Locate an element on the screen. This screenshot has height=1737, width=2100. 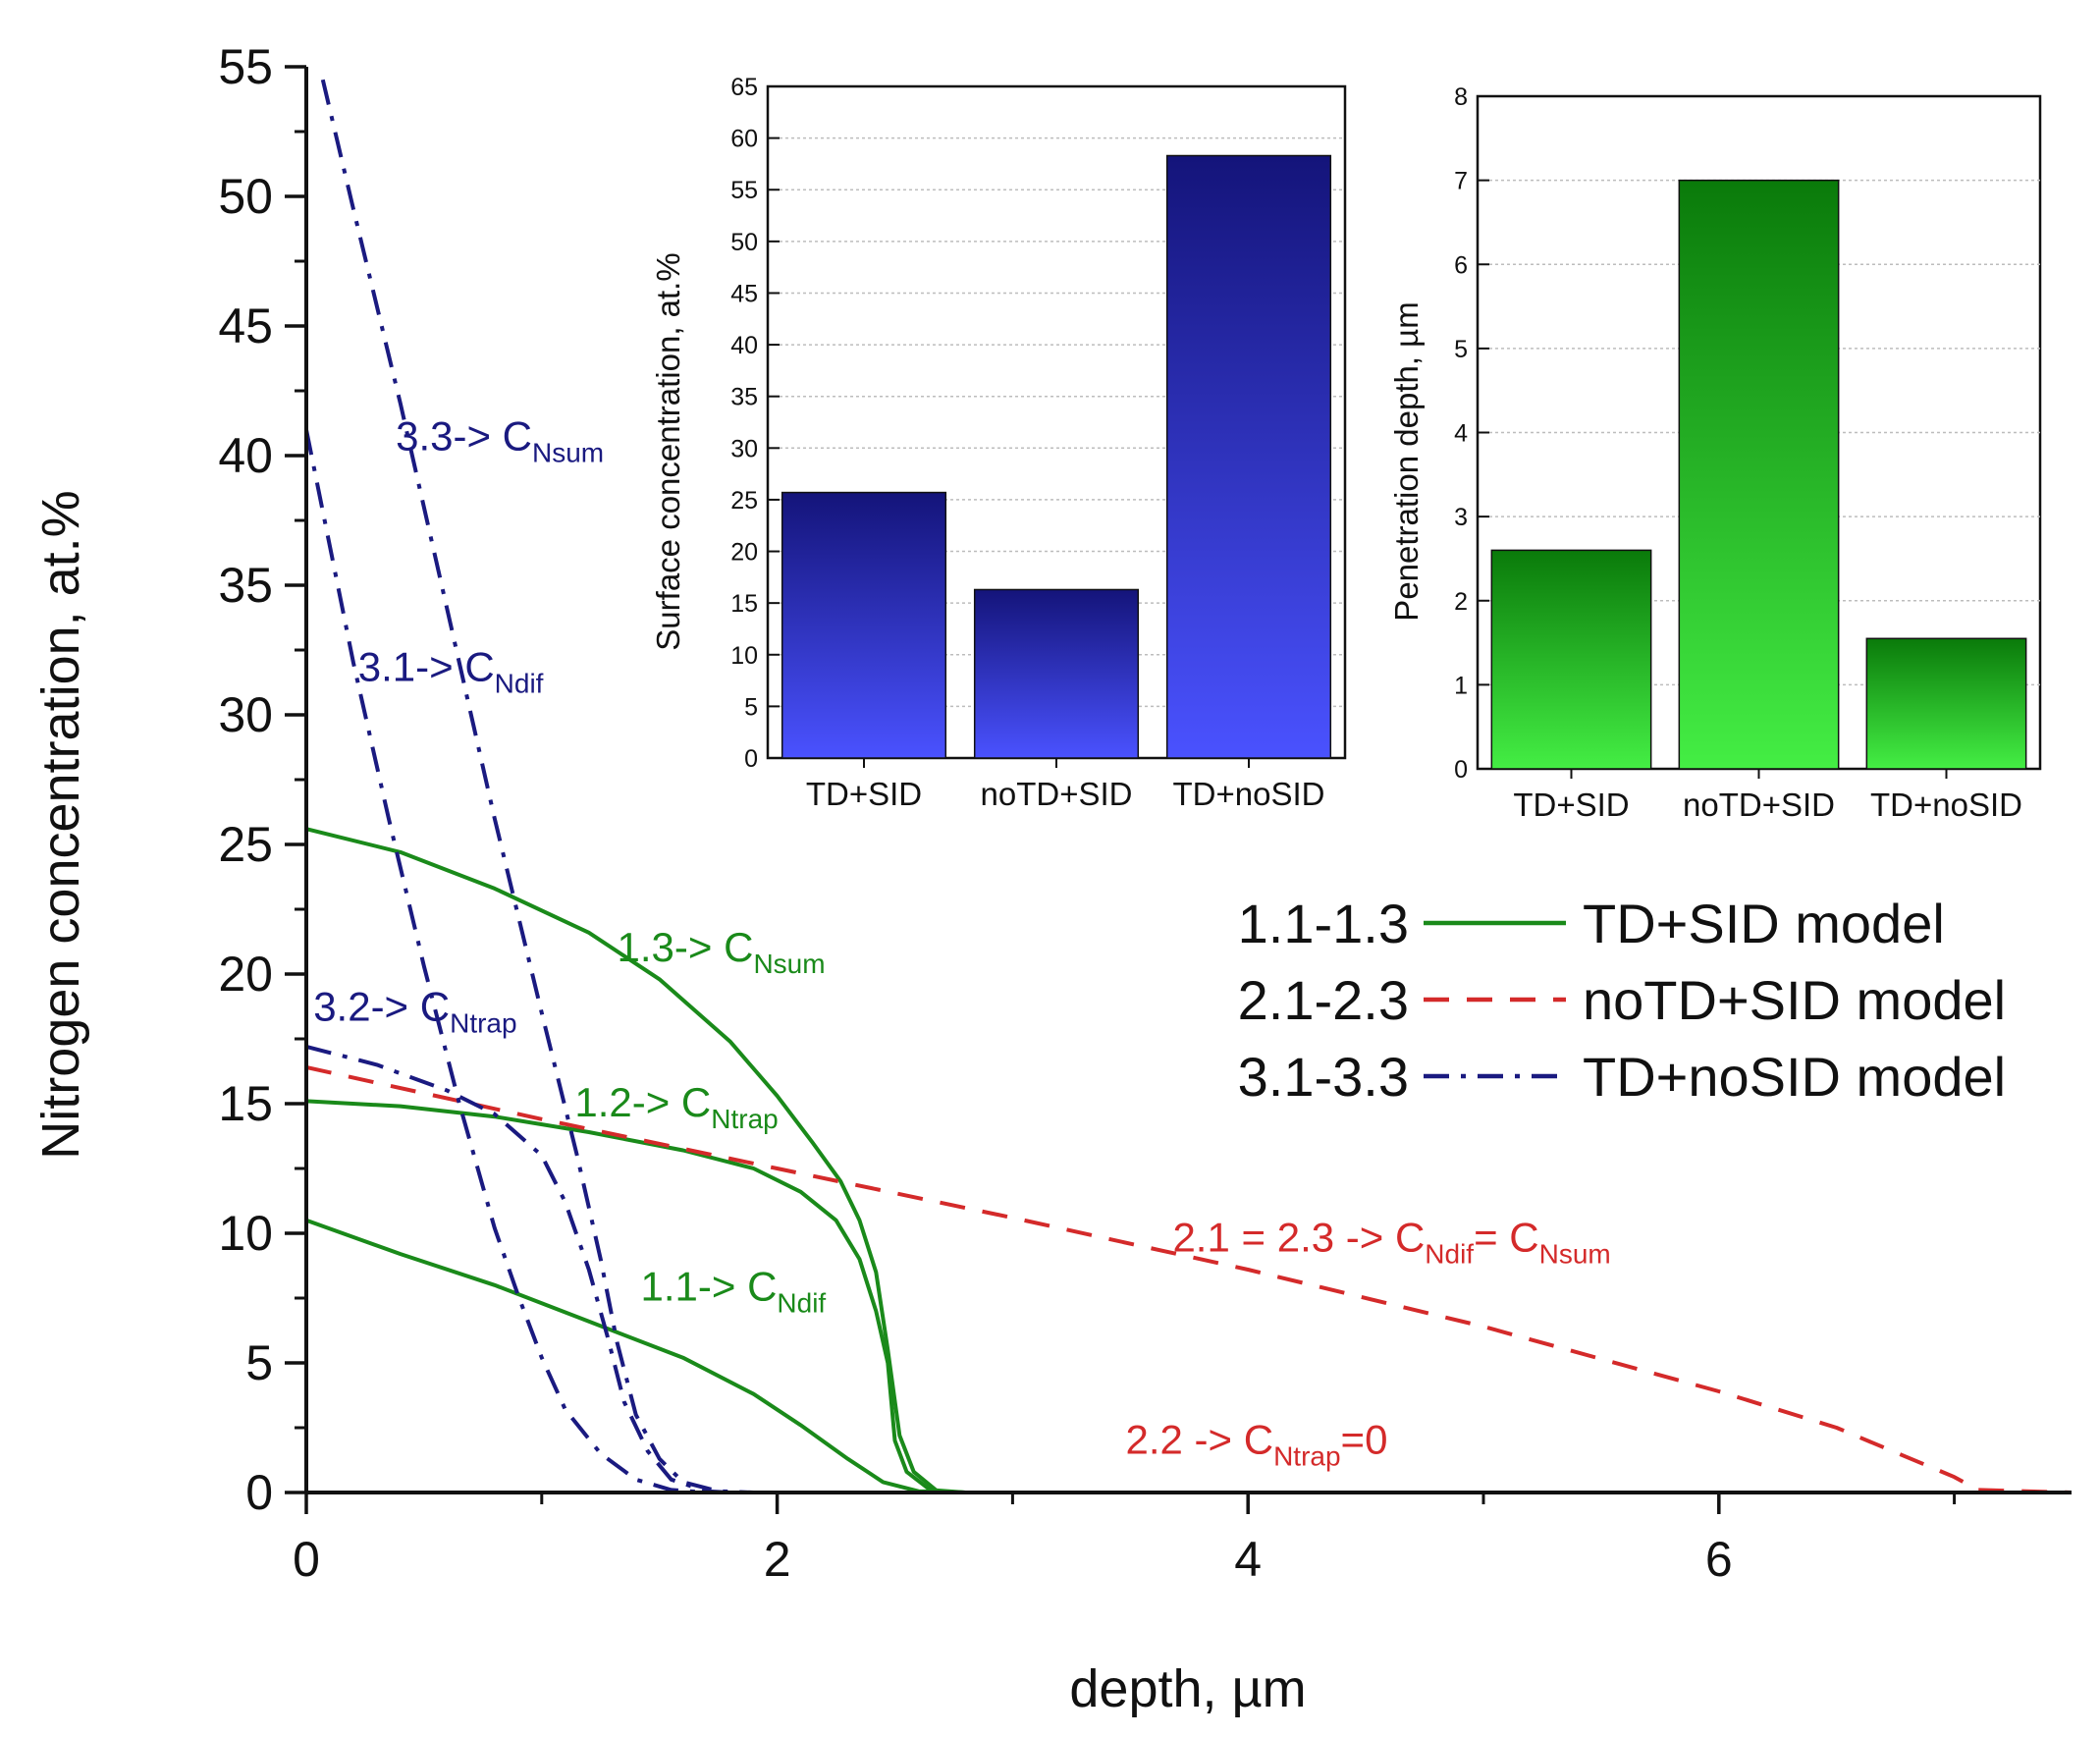
legend-label: TD+SID model is located at coordinates (1764, 923).